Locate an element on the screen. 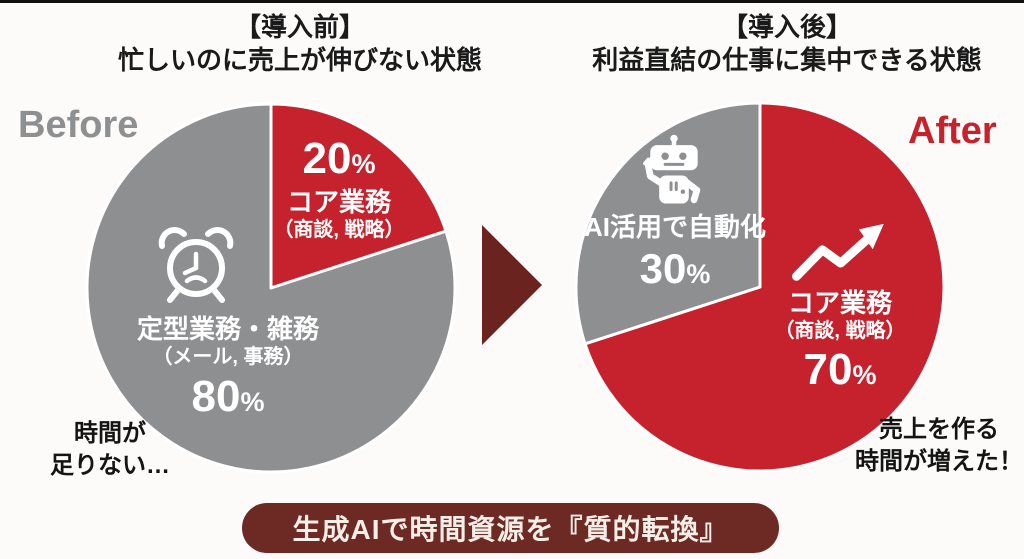 This screenshot has width=1024, height=559. transition-arrow is located at coordinates (512, 285).